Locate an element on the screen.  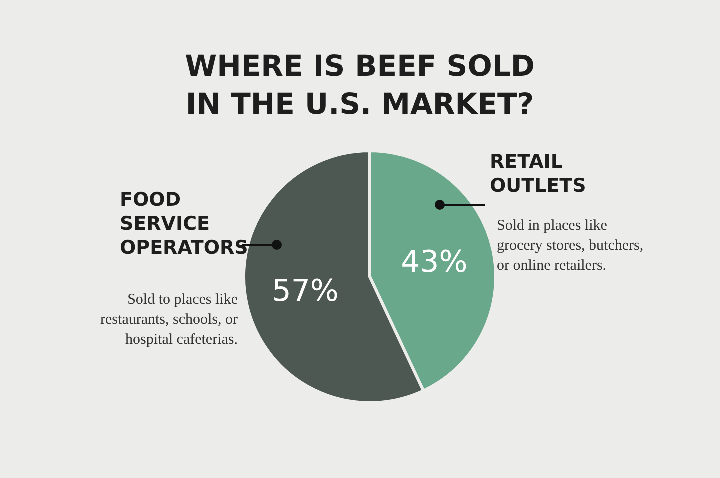
slice-label: FOOD SERVICE OPERATORS is located at coordinates (184, 224).